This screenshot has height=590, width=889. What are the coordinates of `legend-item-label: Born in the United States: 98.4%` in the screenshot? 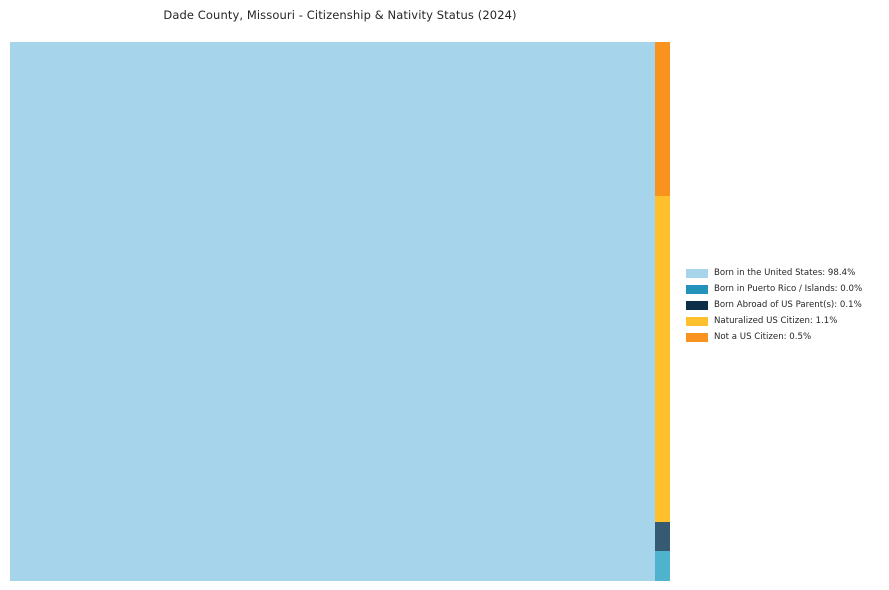 It's located at (785, 273).